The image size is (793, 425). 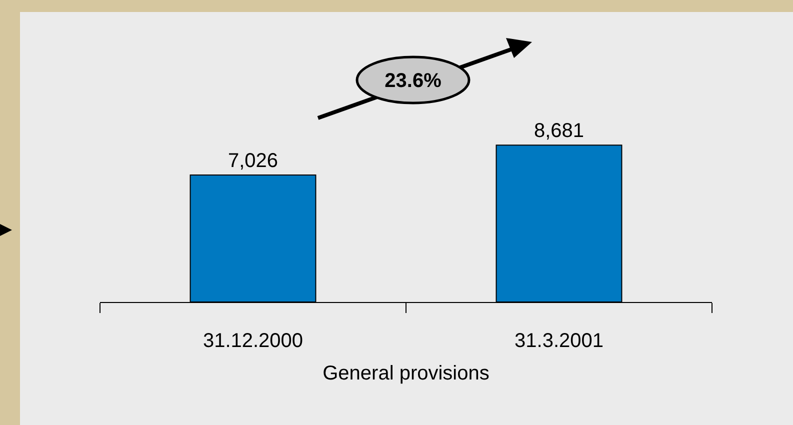 What do you see at coordinates (253, 161) in the screenshot?
I see `data-label: 7,026` at bounding box center [253, 161].